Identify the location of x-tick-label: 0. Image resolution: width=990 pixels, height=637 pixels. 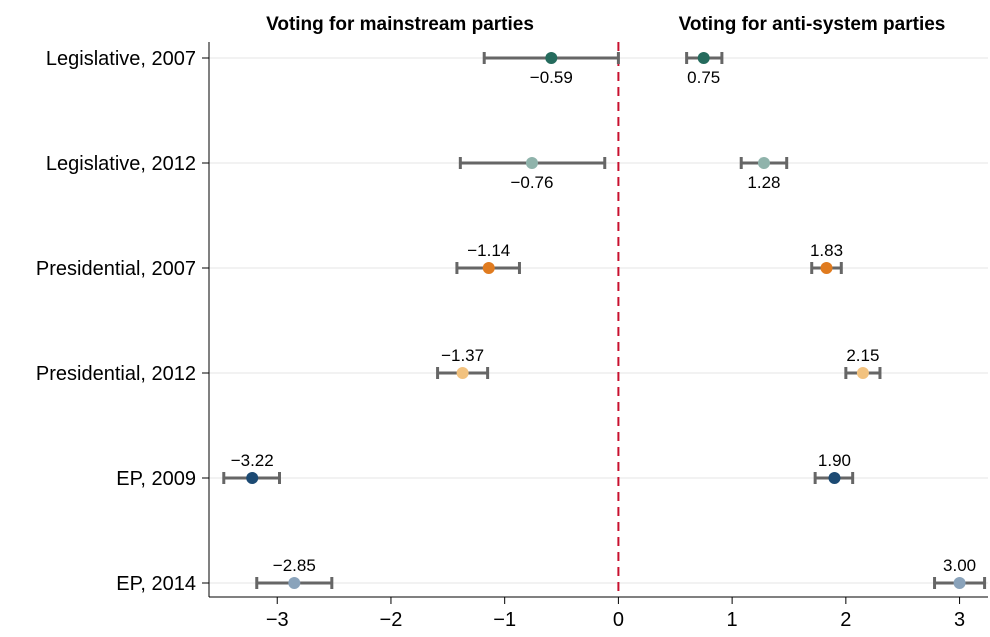
(618, 620).